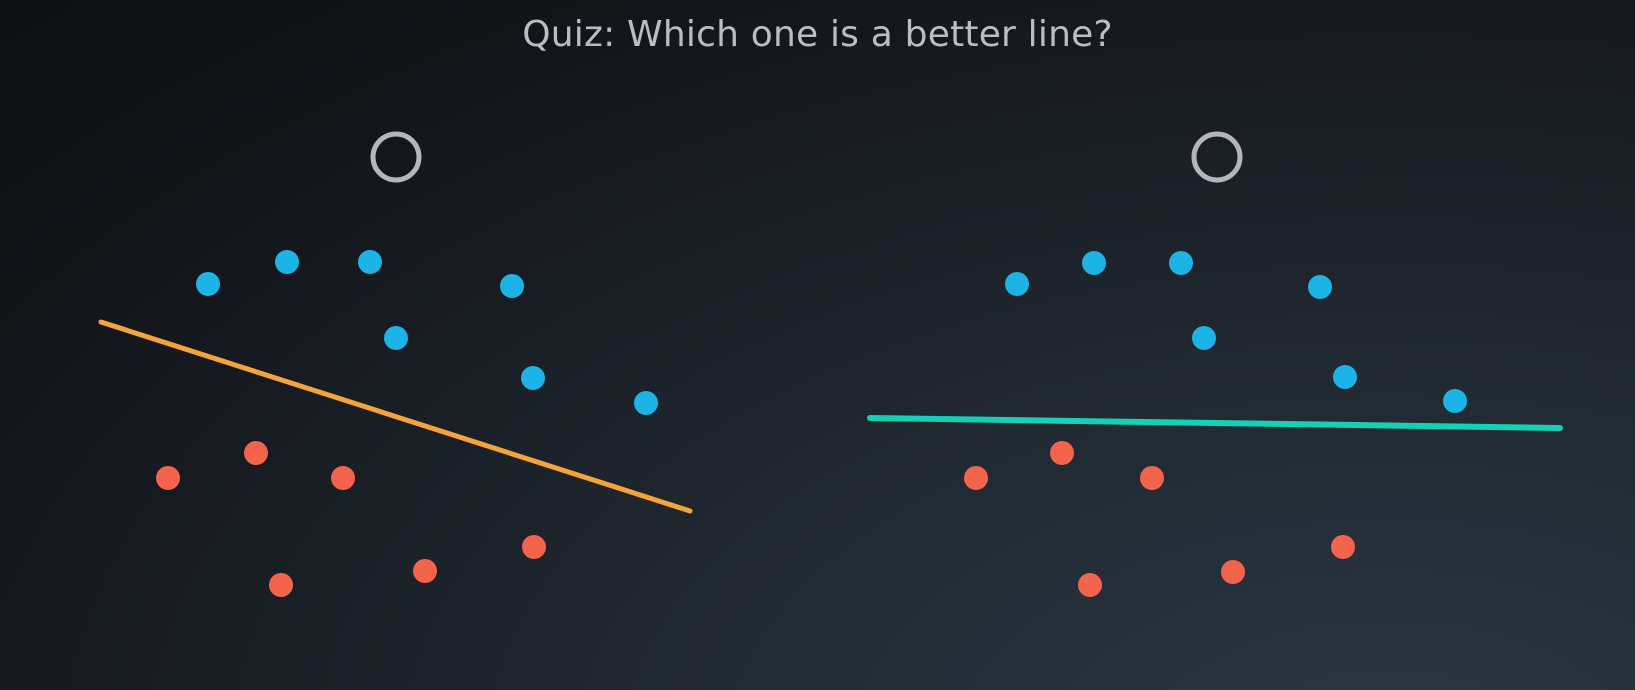 The width and height of the screenshot is (1635, 690). What do you see at coordinates (1215, 423) in the screenshot?
I see `right-teal-line` at bounding box center [1215, 423].